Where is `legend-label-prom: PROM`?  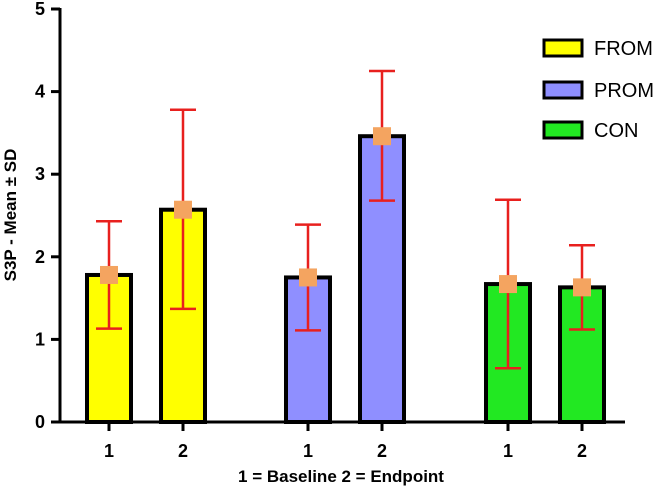 legend-label-prom: PROM is located at coordinates (624, 91).